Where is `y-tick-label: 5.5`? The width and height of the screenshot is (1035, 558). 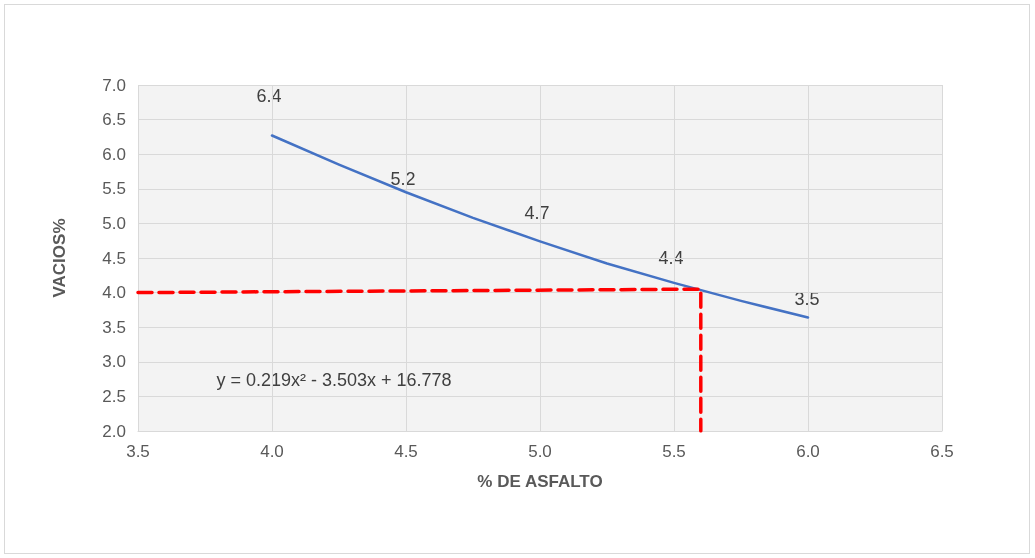 y-tick-label: 5.5 is located at coordinates (114, 189).